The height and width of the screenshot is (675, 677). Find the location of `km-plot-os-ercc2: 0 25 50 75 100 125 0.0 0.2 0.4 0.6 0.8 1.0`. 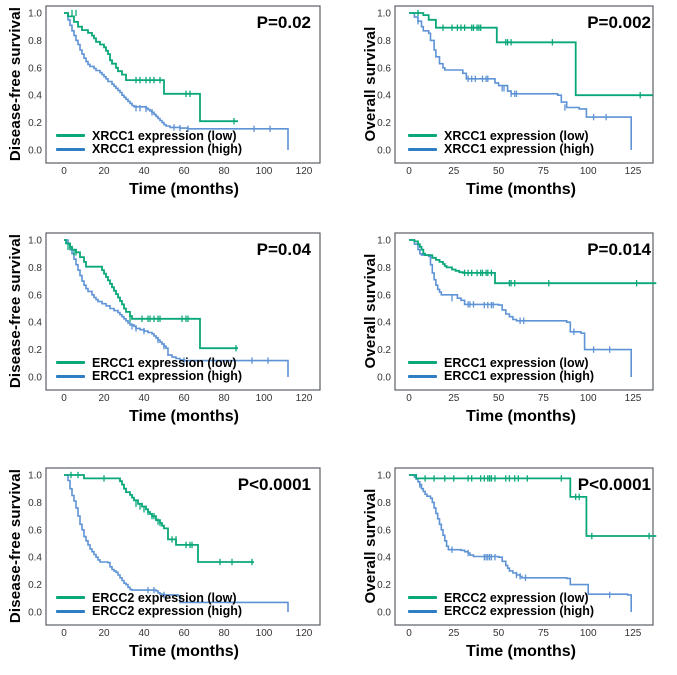

km-plot-os-ercc2: 0 25 50 75 100 125 0.0 0.2 0.4 0.6 0.8 1.0 is located at coordinates (517, 553).